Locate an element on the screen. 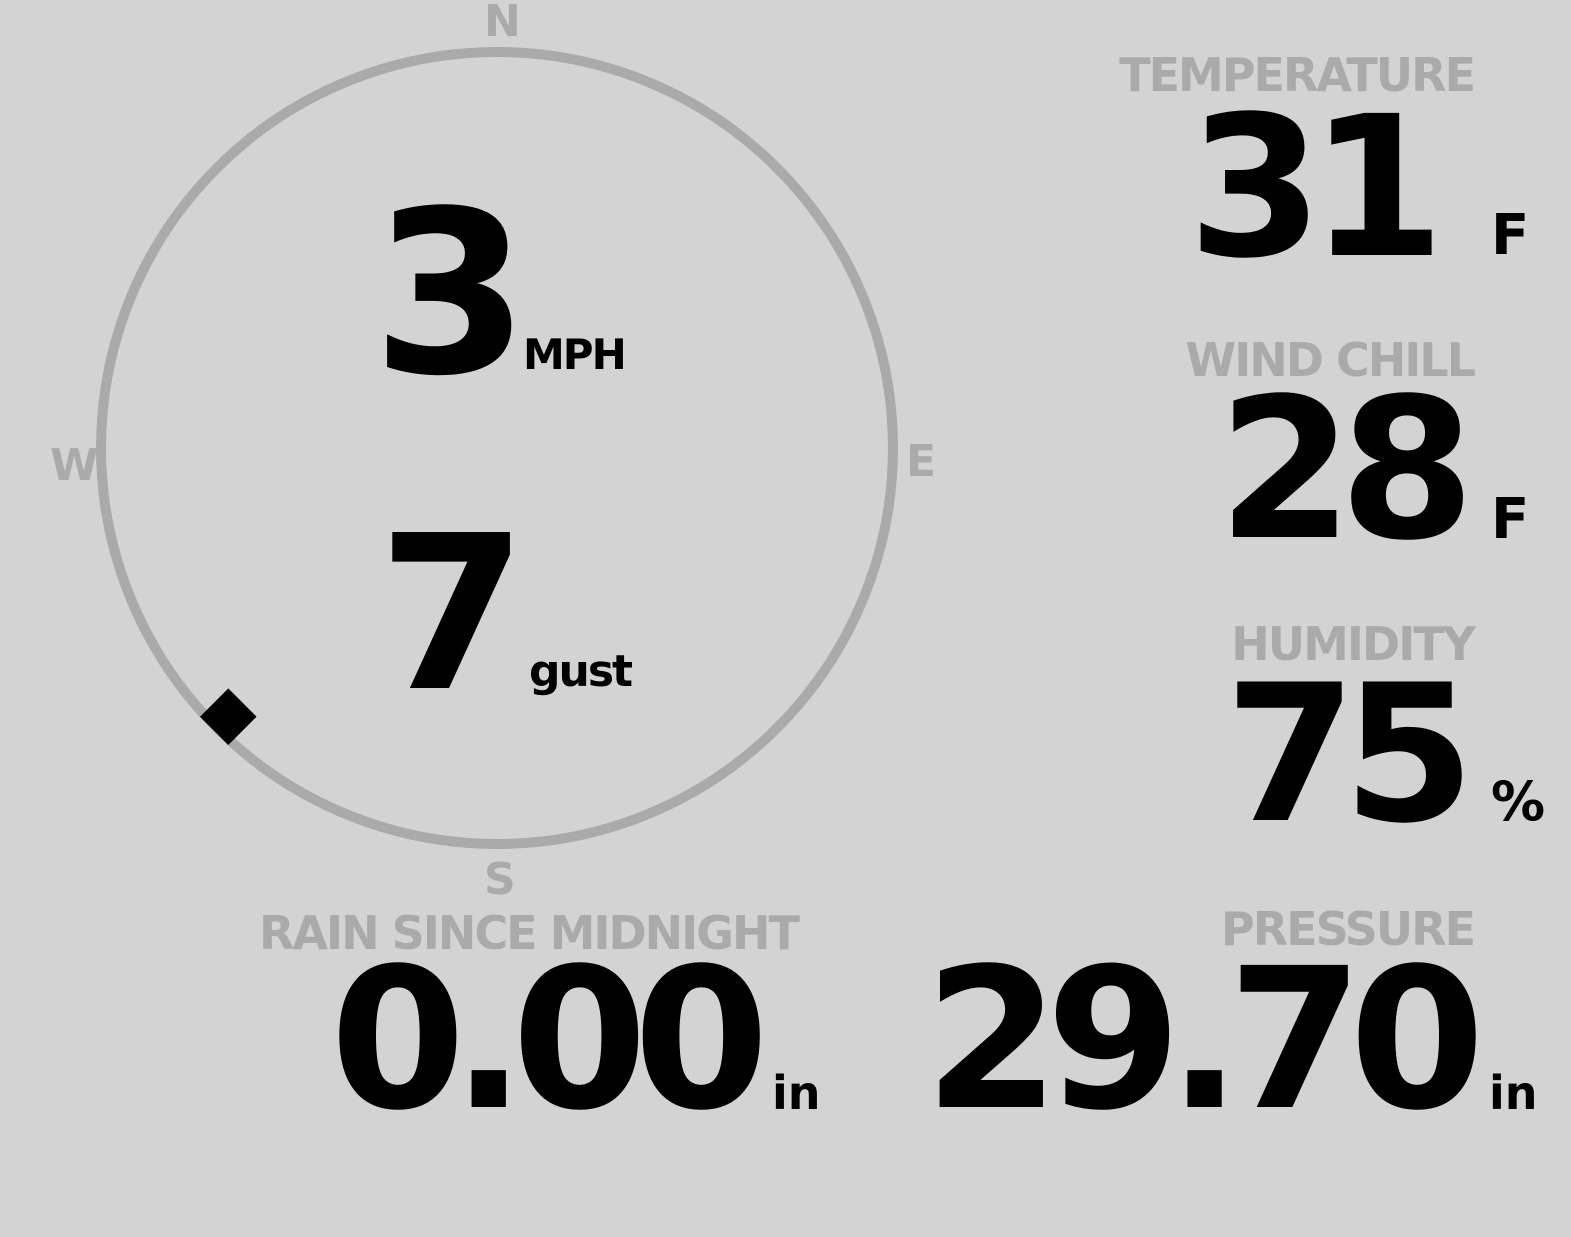 Image resolution: width=1571 pixels, height=1237 pixels. humidity-unit: % is located at coordinates (1518, 801).